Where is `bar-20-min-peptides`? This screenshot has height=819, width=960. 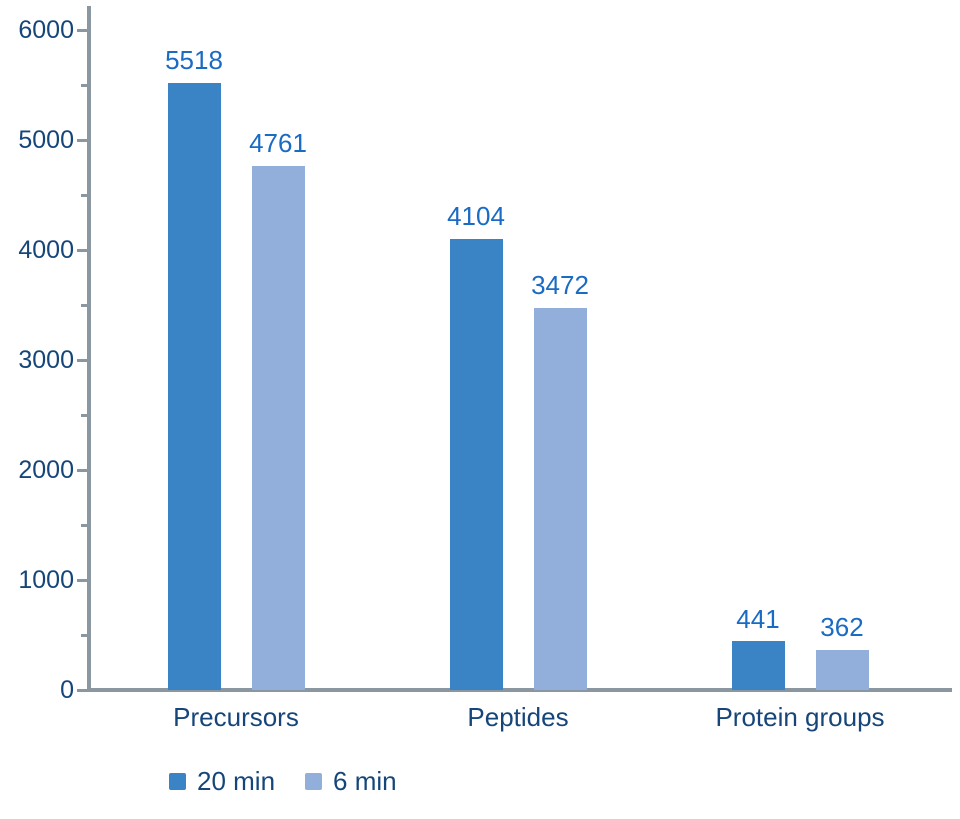 bar-20-min-peptides is located at coordinates (476, 464).